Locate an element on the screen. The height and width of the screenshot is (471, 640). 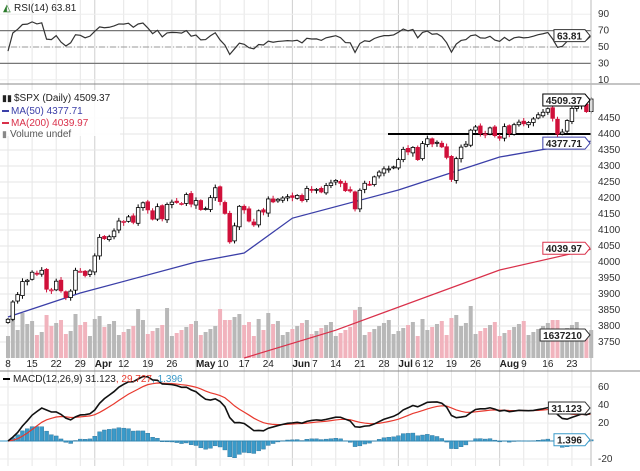
rsi-panel is located at coordinates (295, 43).